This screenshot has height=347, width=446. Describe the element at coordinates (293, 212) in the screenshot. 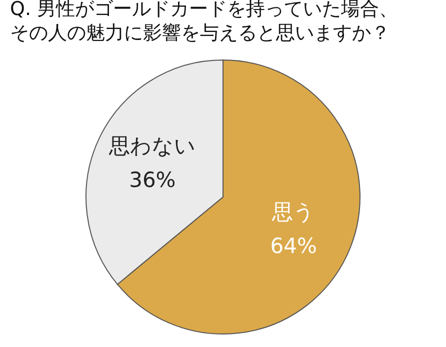

I see `slice-label: 思う` at that location.